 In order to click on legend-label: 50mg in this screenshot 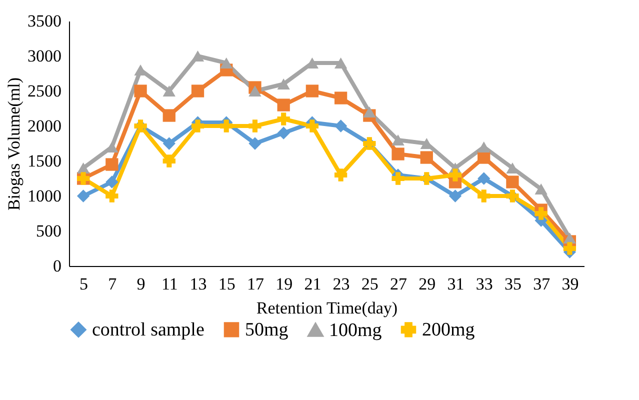, I will do `click(267, 330)`.